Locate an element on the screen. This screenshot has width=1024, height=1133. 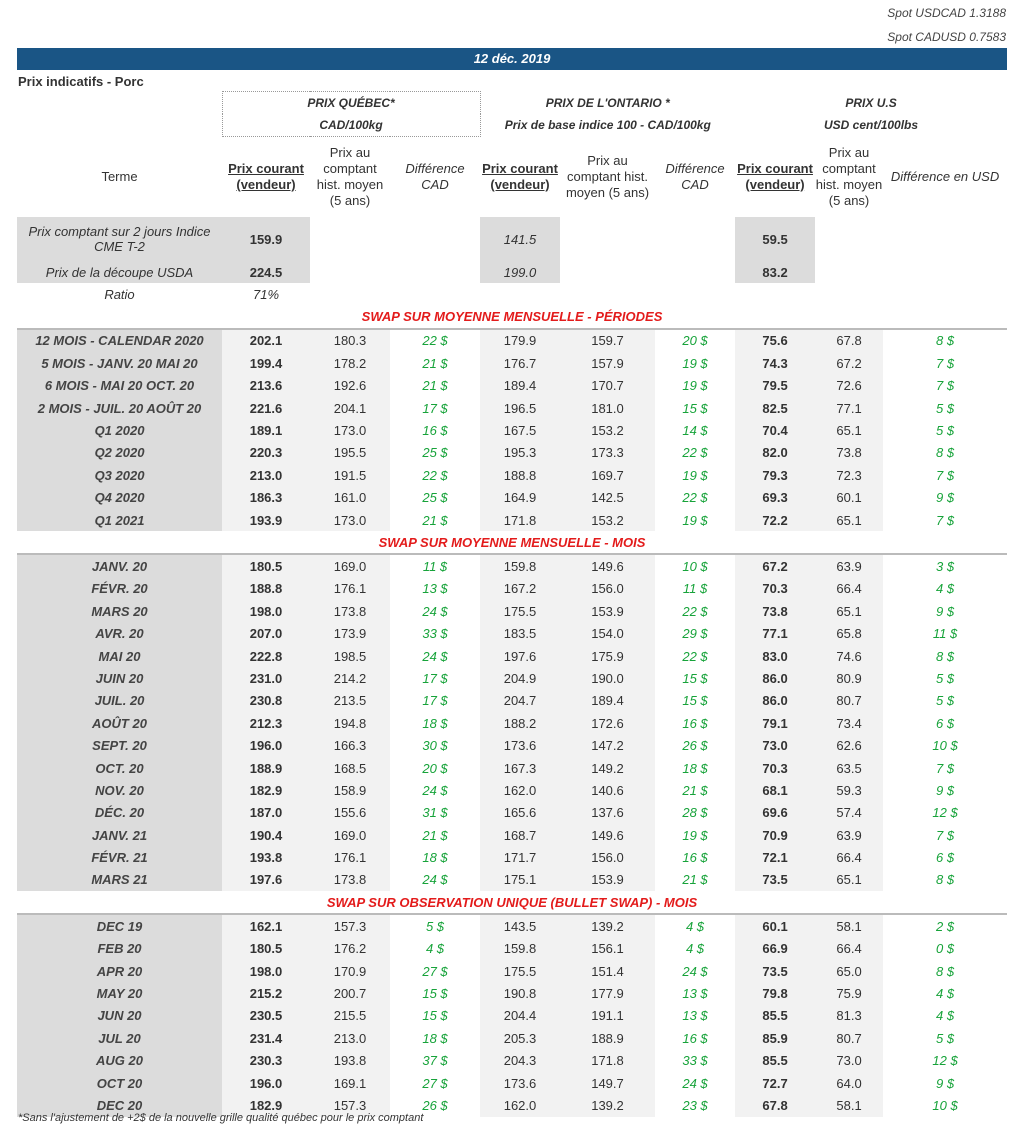
quebec-diff: 20 $ is located at coordinates (435, 768).